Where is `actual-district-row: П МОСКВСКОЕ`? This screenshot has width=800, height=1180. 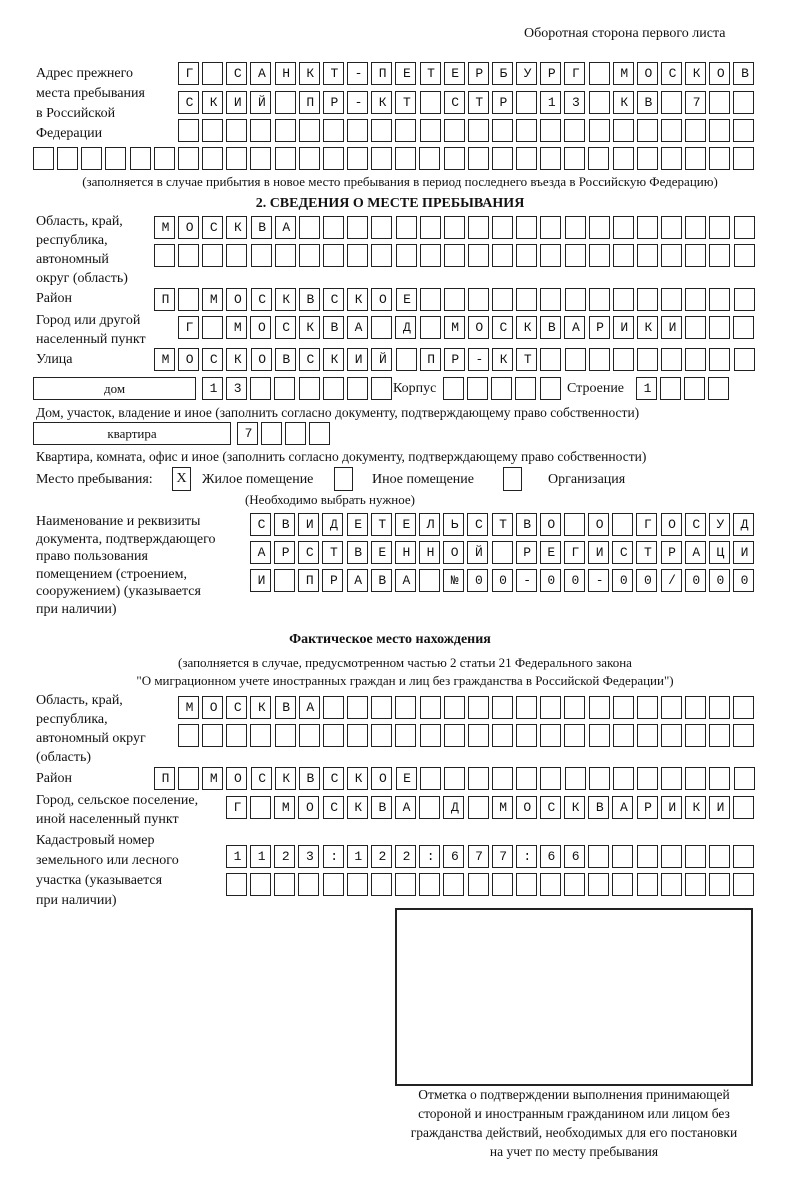
actual-district-row: П МОСКВСКОЕ is located at coordinates (459, 779).